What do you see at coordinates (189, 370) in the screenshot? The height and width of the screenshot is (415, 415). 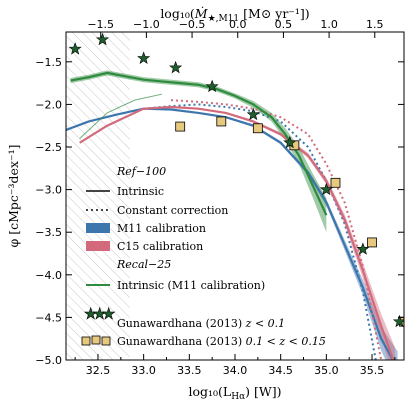 I see `x-tick-label: 33.5` at bounding box center [189, 370].